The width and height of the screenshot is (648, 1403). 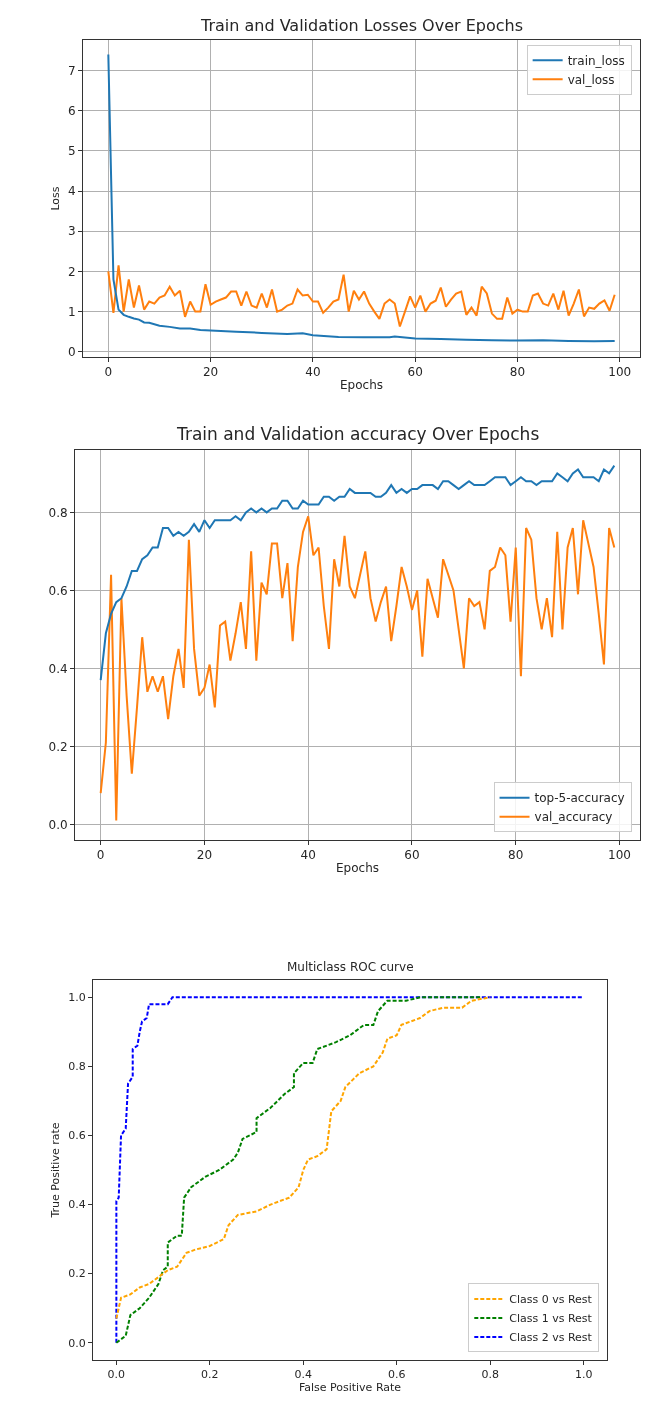 I want to click on x-tick-label: 0.4, so click(x=303, y=1375).